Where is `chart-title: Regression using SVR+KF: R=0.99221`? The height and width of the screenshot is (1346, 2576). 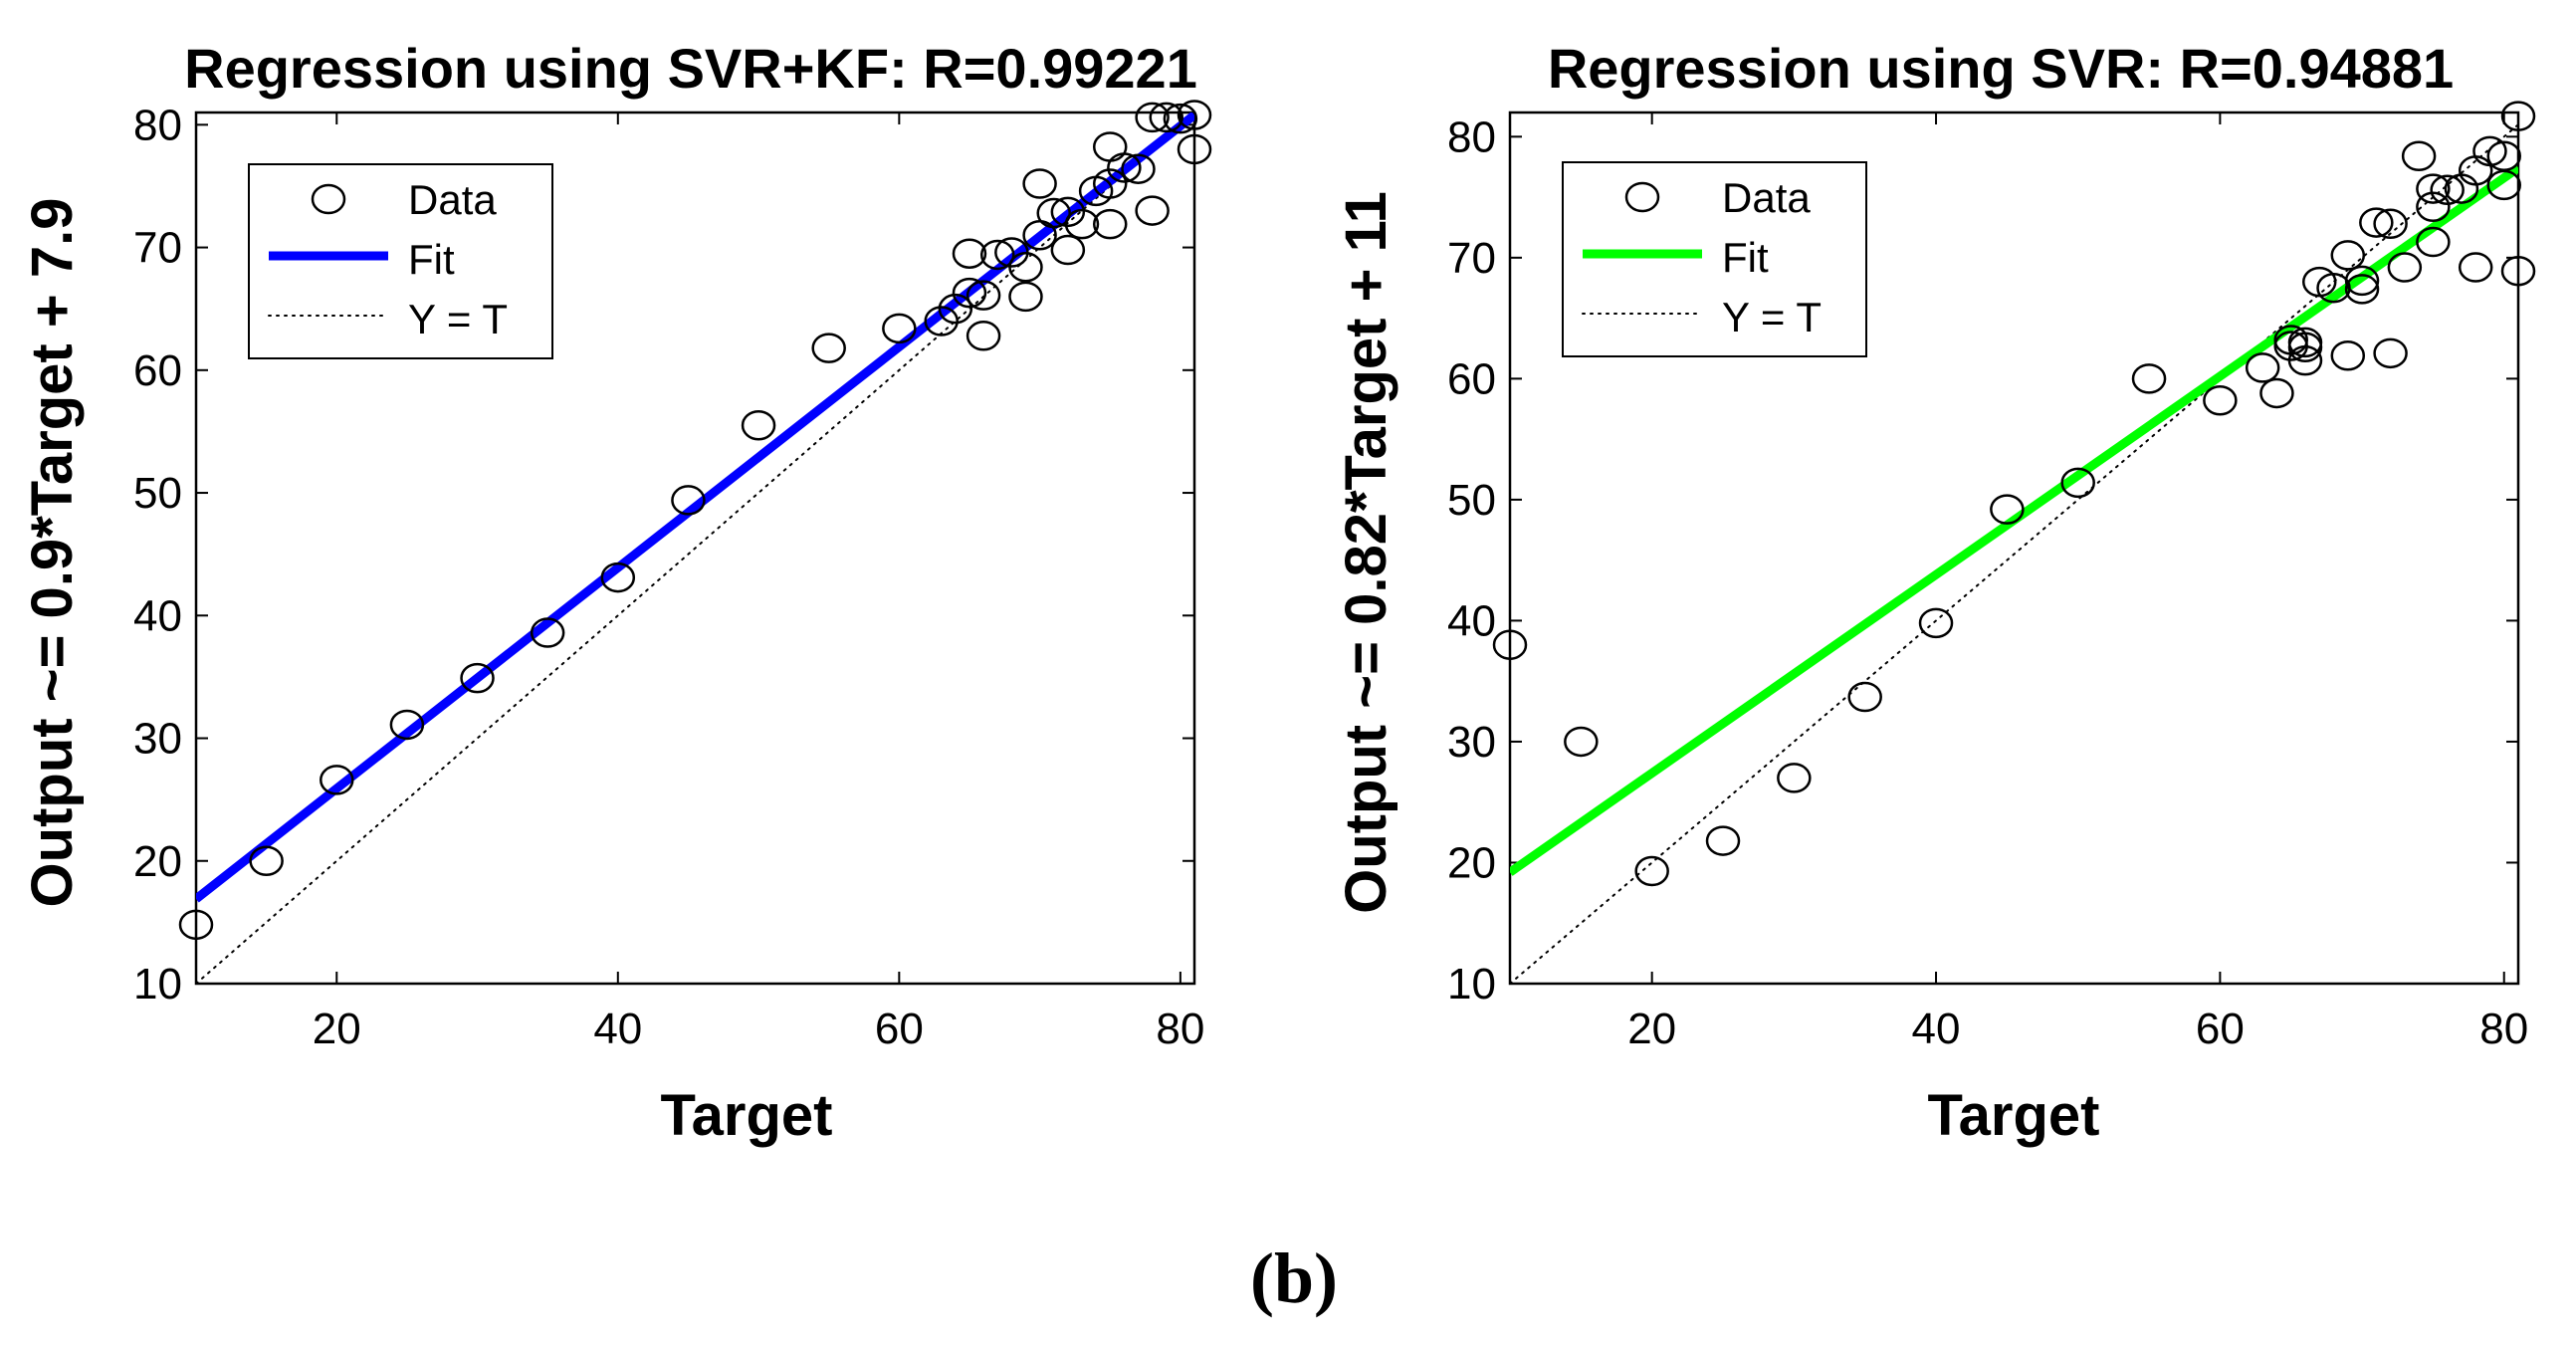
chart-title: Regression using SVR+KF: R=0.99221 is located at coordinates (690, 68).